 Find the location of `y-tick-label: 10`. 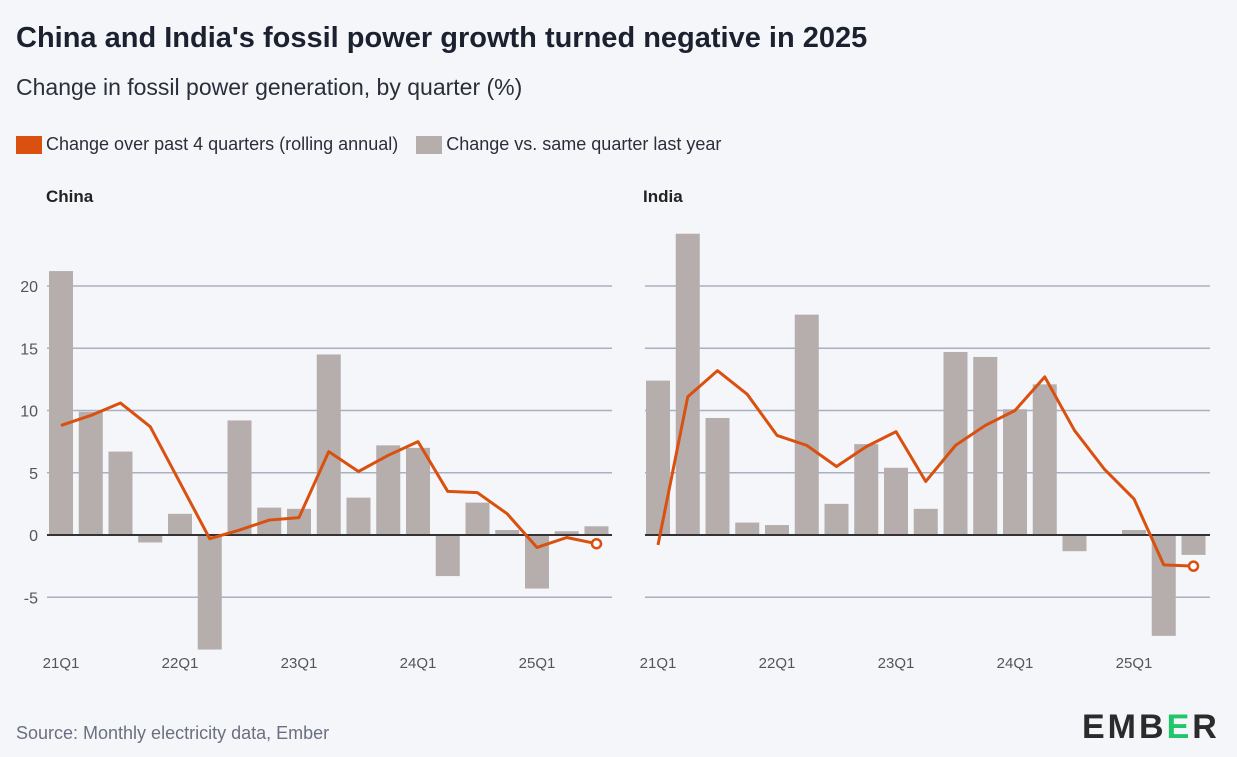

y-tick-label: 10 is located at coordinates (29, 412).